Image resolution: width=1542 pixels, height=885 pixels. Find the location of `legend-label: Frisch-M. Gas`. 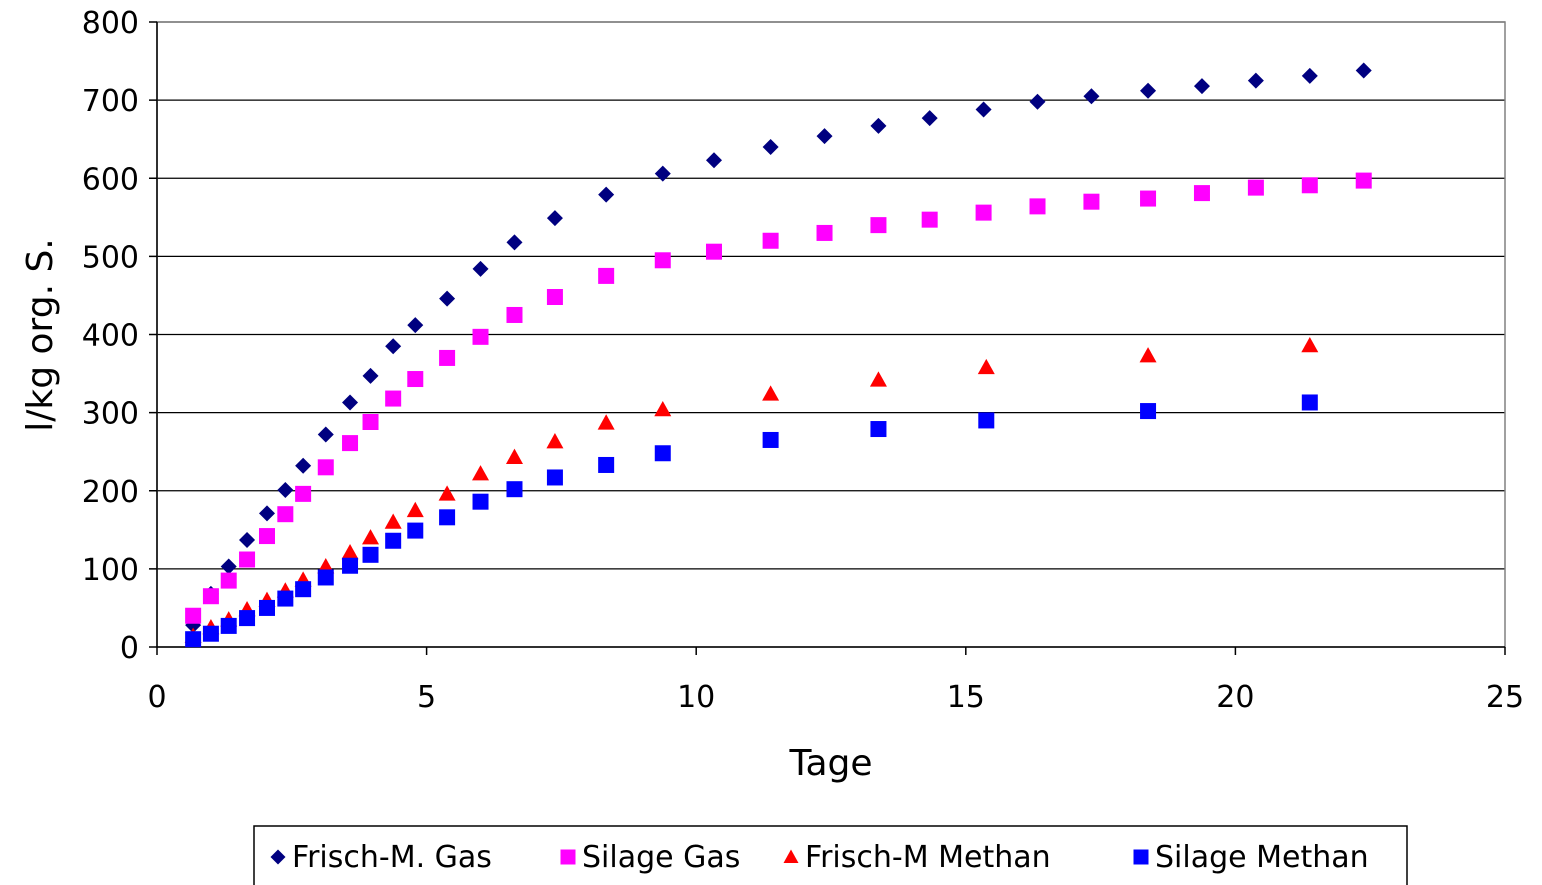

legend-label: Frisch-M. Gas is located at coordinates (392, 857).